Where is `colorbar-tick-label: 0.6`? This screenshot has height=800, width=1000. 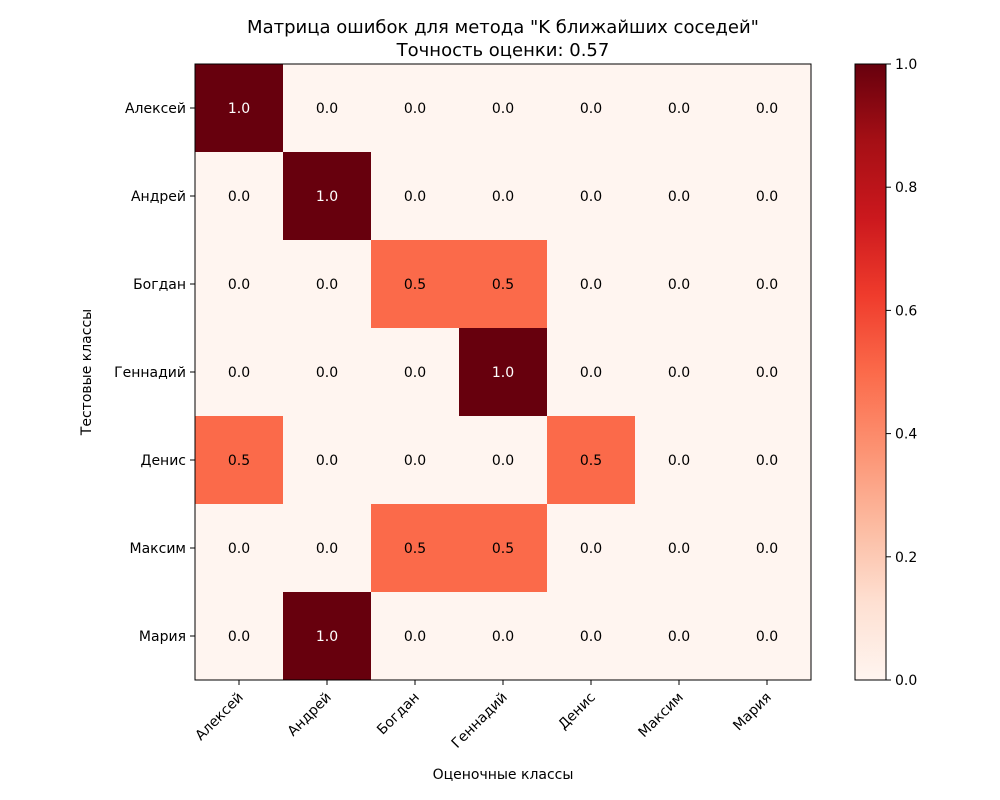 colorbar-tick-label: 0.6 is located at coordinates (906, 311).